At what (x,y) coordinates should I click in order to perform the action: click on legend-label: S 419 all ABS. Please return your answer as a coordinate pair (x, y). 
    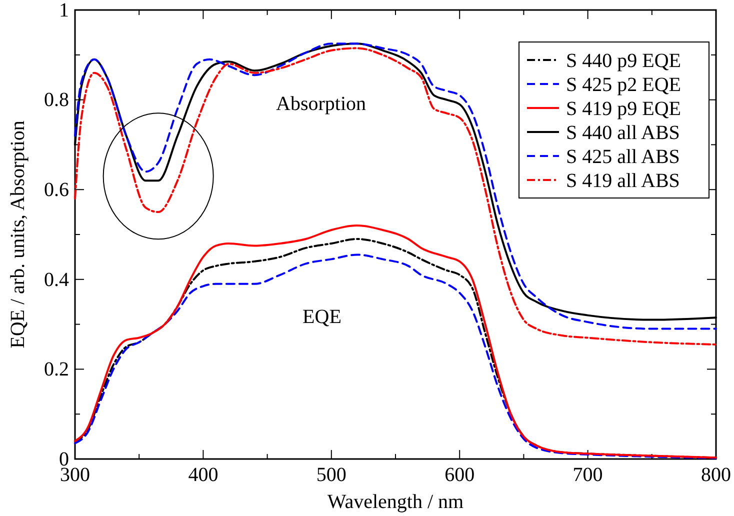
    Looking at the image, I should click on (623, 181).